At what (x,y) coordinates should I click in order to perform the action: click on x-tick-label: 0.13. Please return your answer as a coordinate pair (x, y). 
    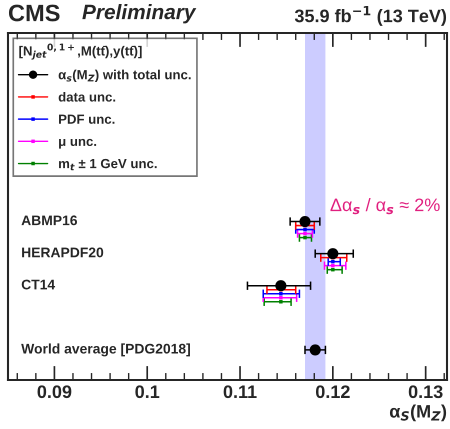
    Looking at the image, I should click on (425, 391).